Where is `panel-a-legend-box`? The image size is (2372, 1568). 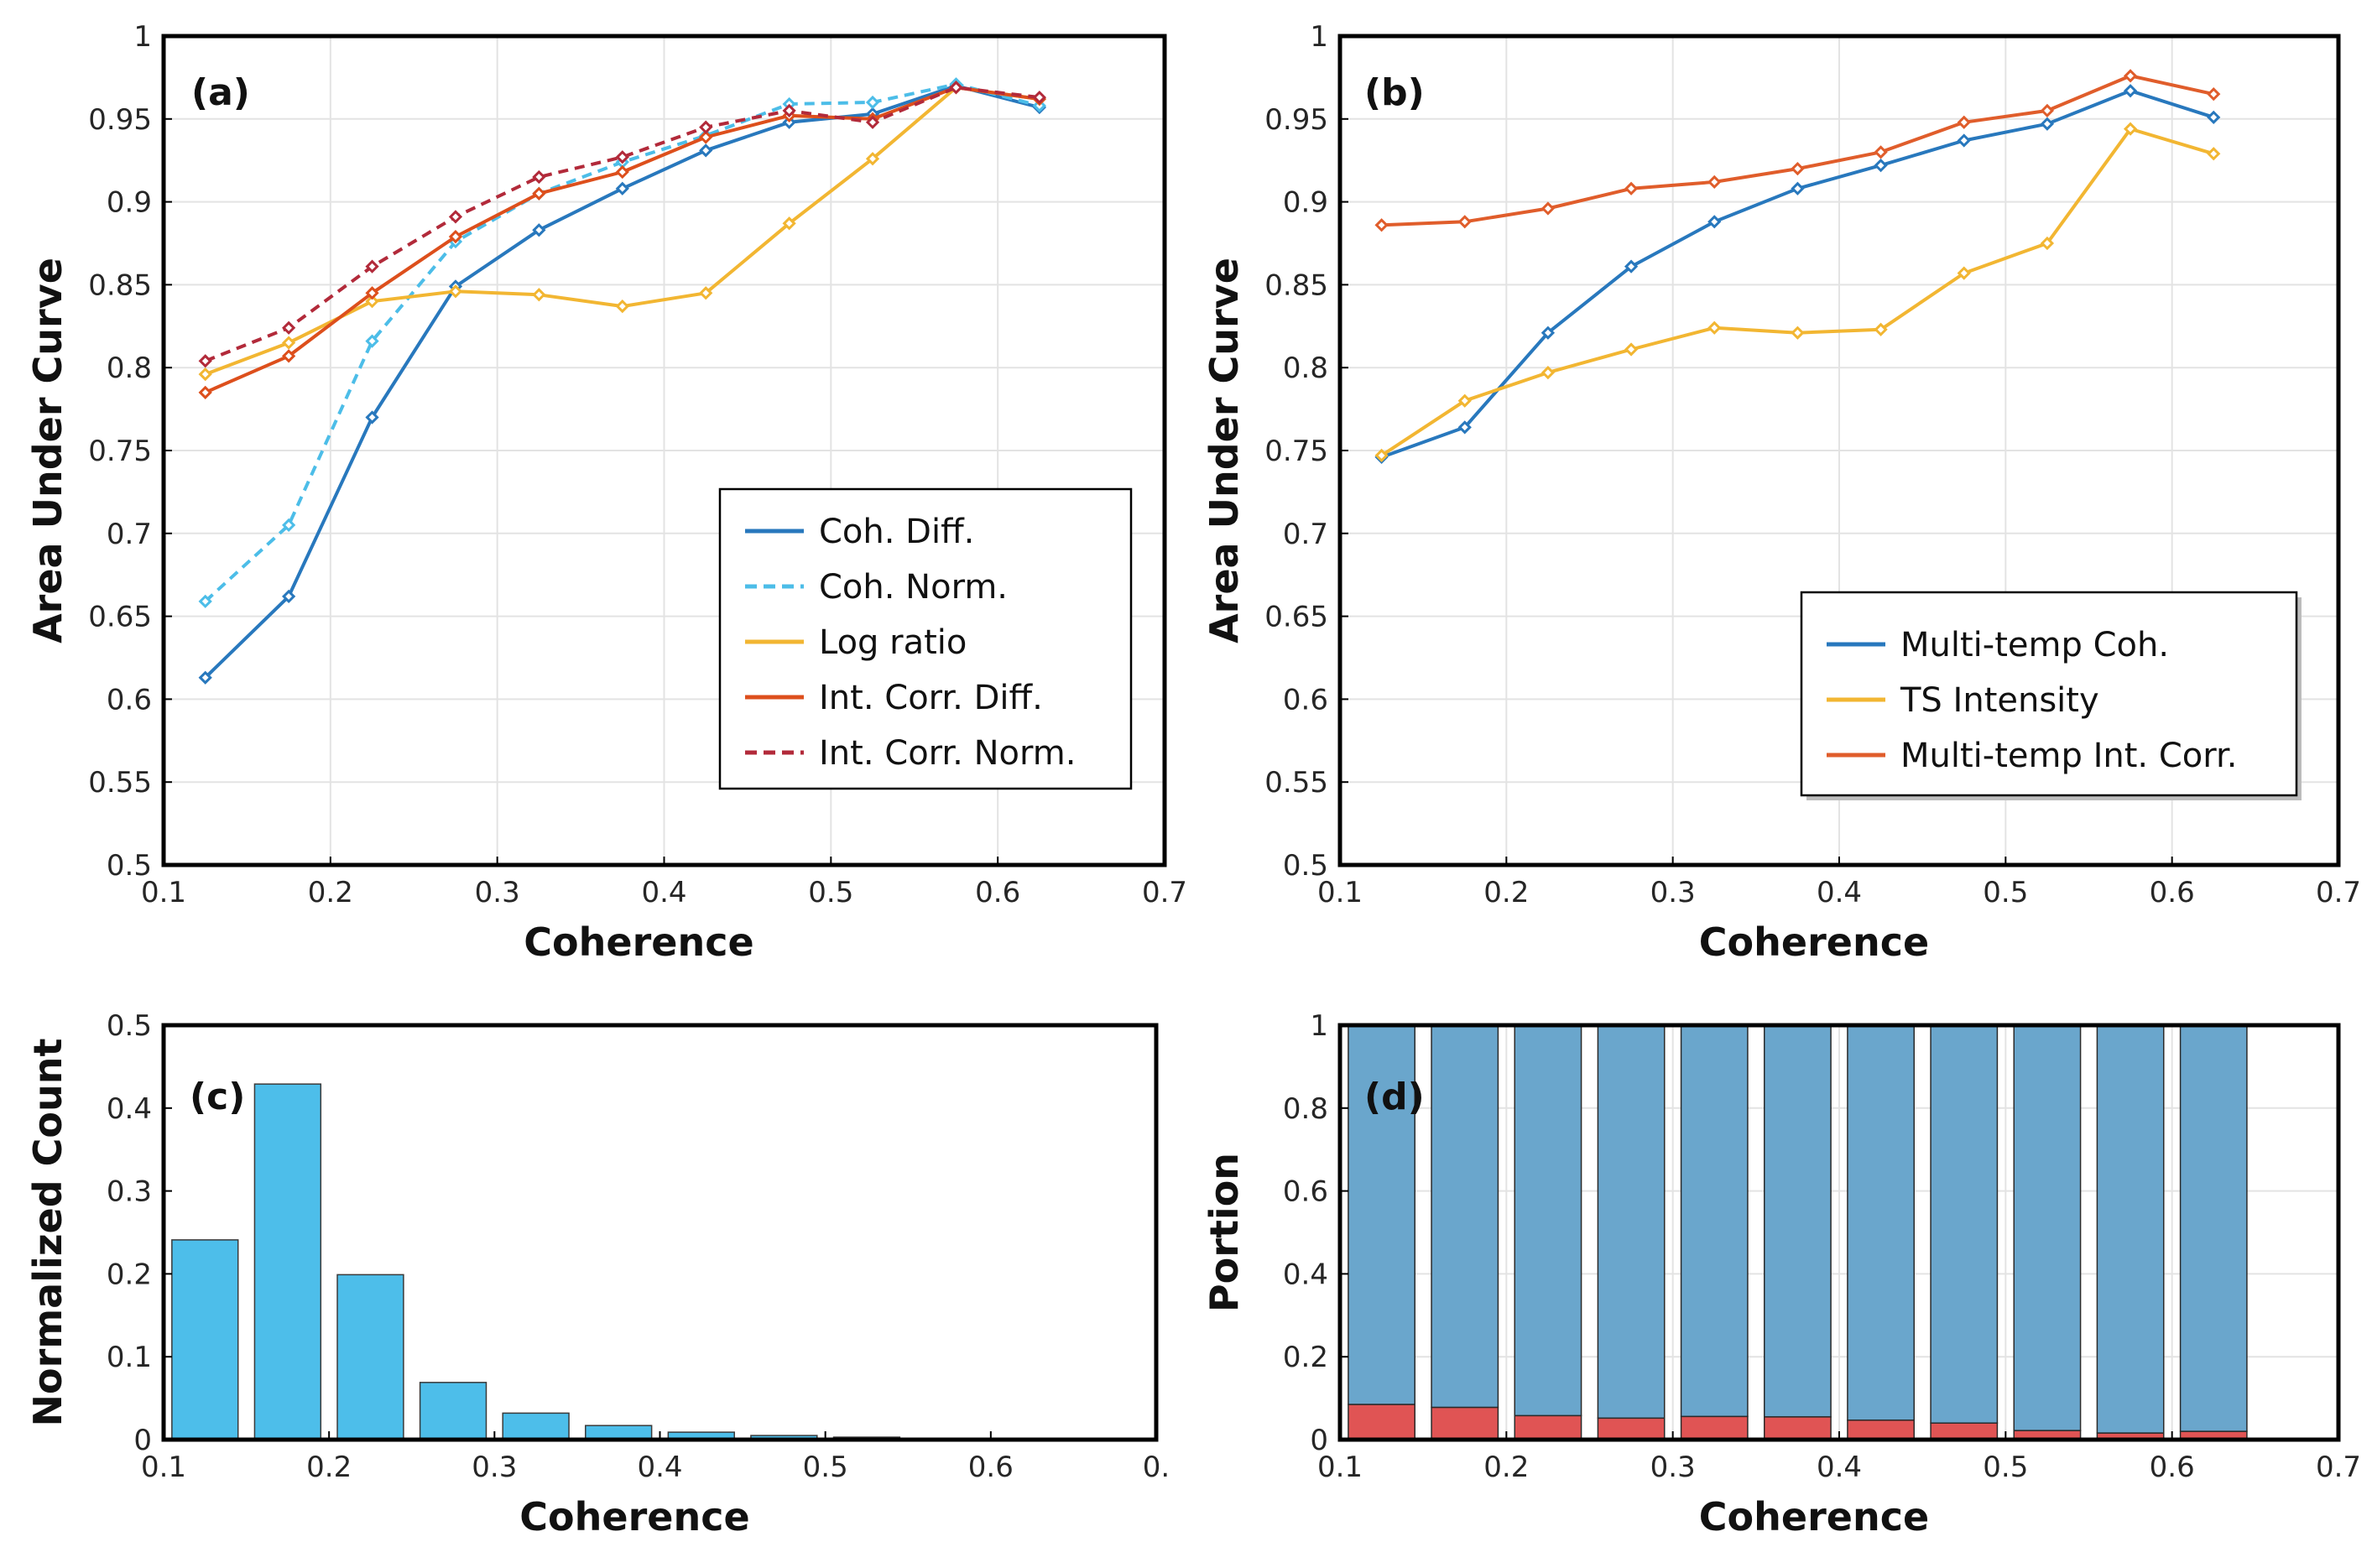
panel-a-legend-box is located at coordinates (925, 638).